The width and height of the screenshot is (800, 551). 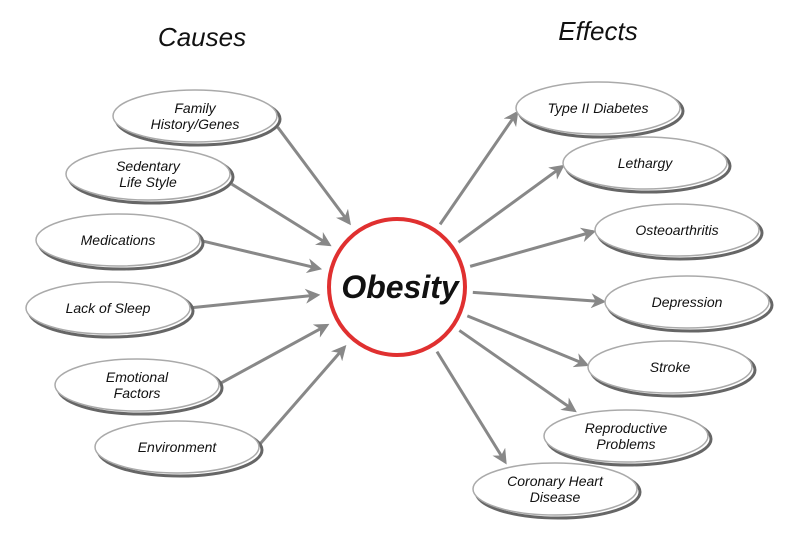 I want to click on node: Depression, so click(x=689, y=304).